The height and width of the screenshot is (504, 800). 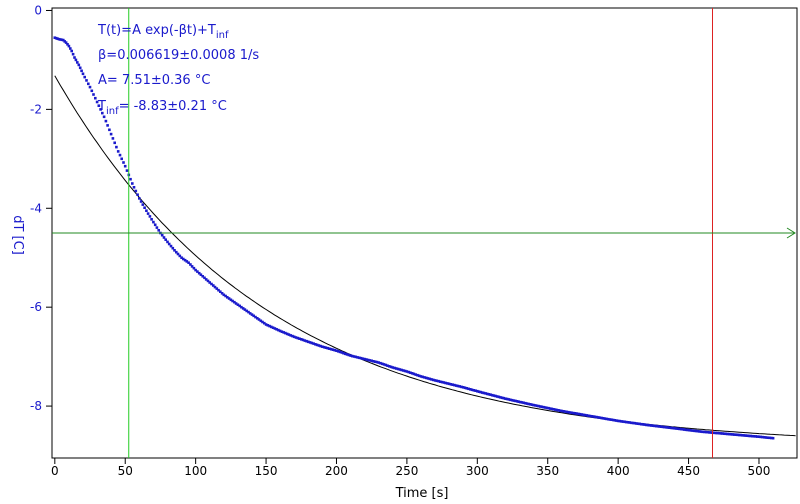 I want to click on x-axis-title: Time [s], so click(x=422, y=493).